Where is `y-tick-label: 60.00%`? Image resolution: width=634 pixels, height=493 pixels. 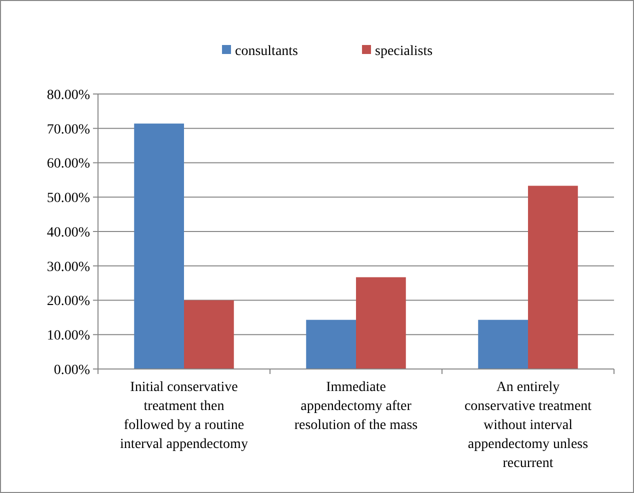 y-tick-label: 60.00% is located at coordinates (68, 164).